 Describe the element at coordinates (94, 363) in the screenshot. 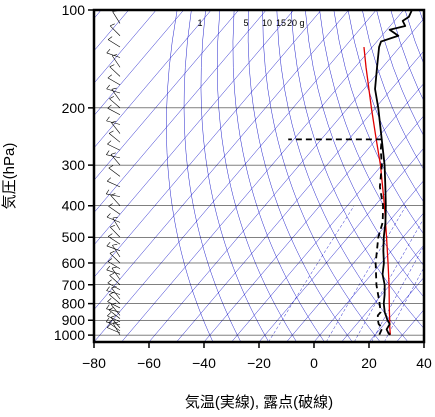

I see `x-tick-label: −80` at that location.